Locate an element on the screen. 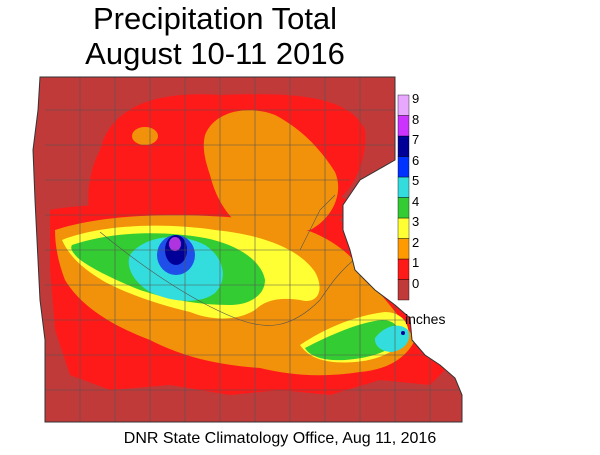 The height and width of the screenshot is (455, 600). legend-units: inches is located at coordinates (425, 319).